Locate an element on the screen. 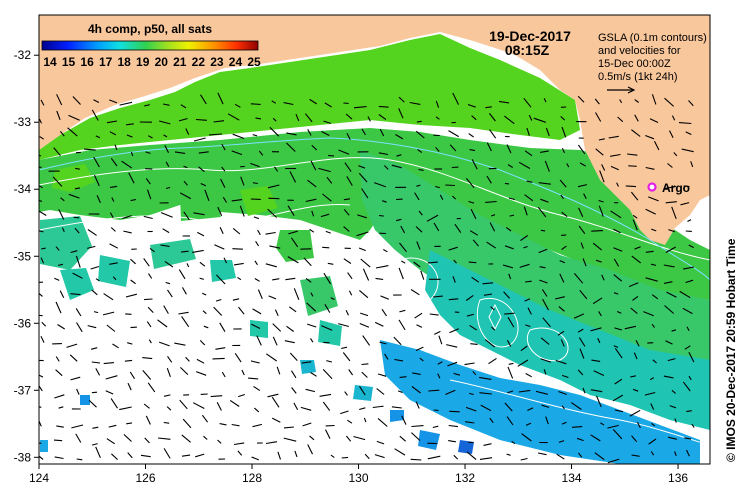  scale-arrow is located at coordinates (621, 90).